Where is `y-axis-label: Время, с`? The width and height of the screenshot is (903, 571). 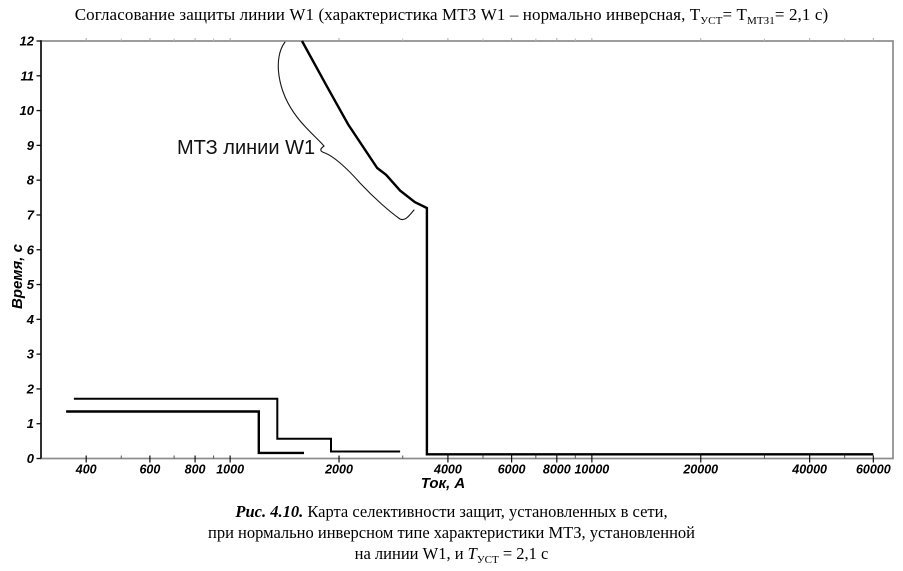
y-axis-label: Время, с is located at coordinates (17, 276).